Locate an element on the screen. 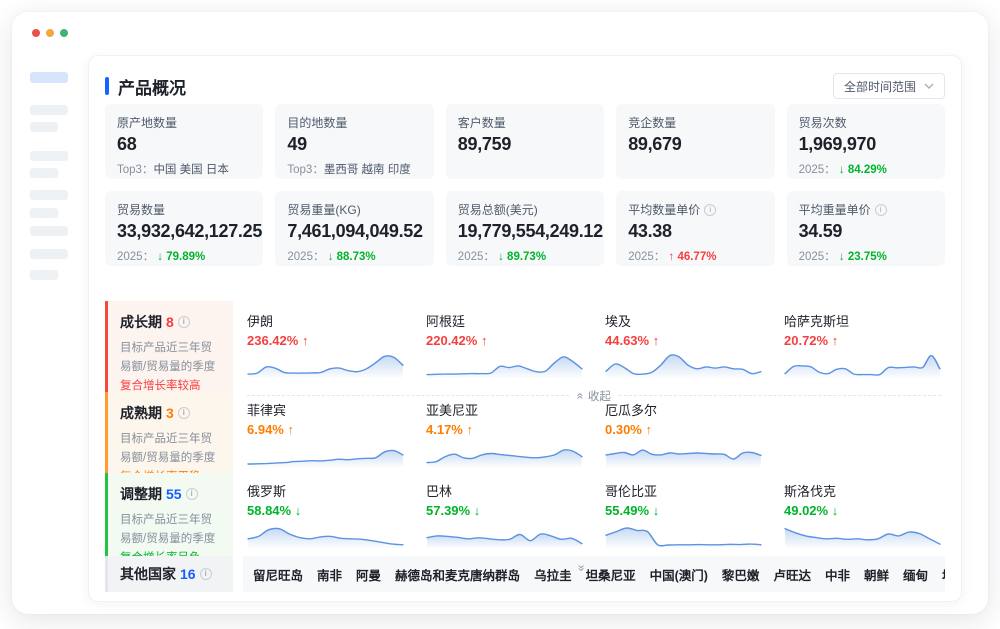 The width and height of the screenshot is (1000, 629). country-trend-chart-bahrain: 巴林 57.39% ↓ is located at coordinates (504, 519).